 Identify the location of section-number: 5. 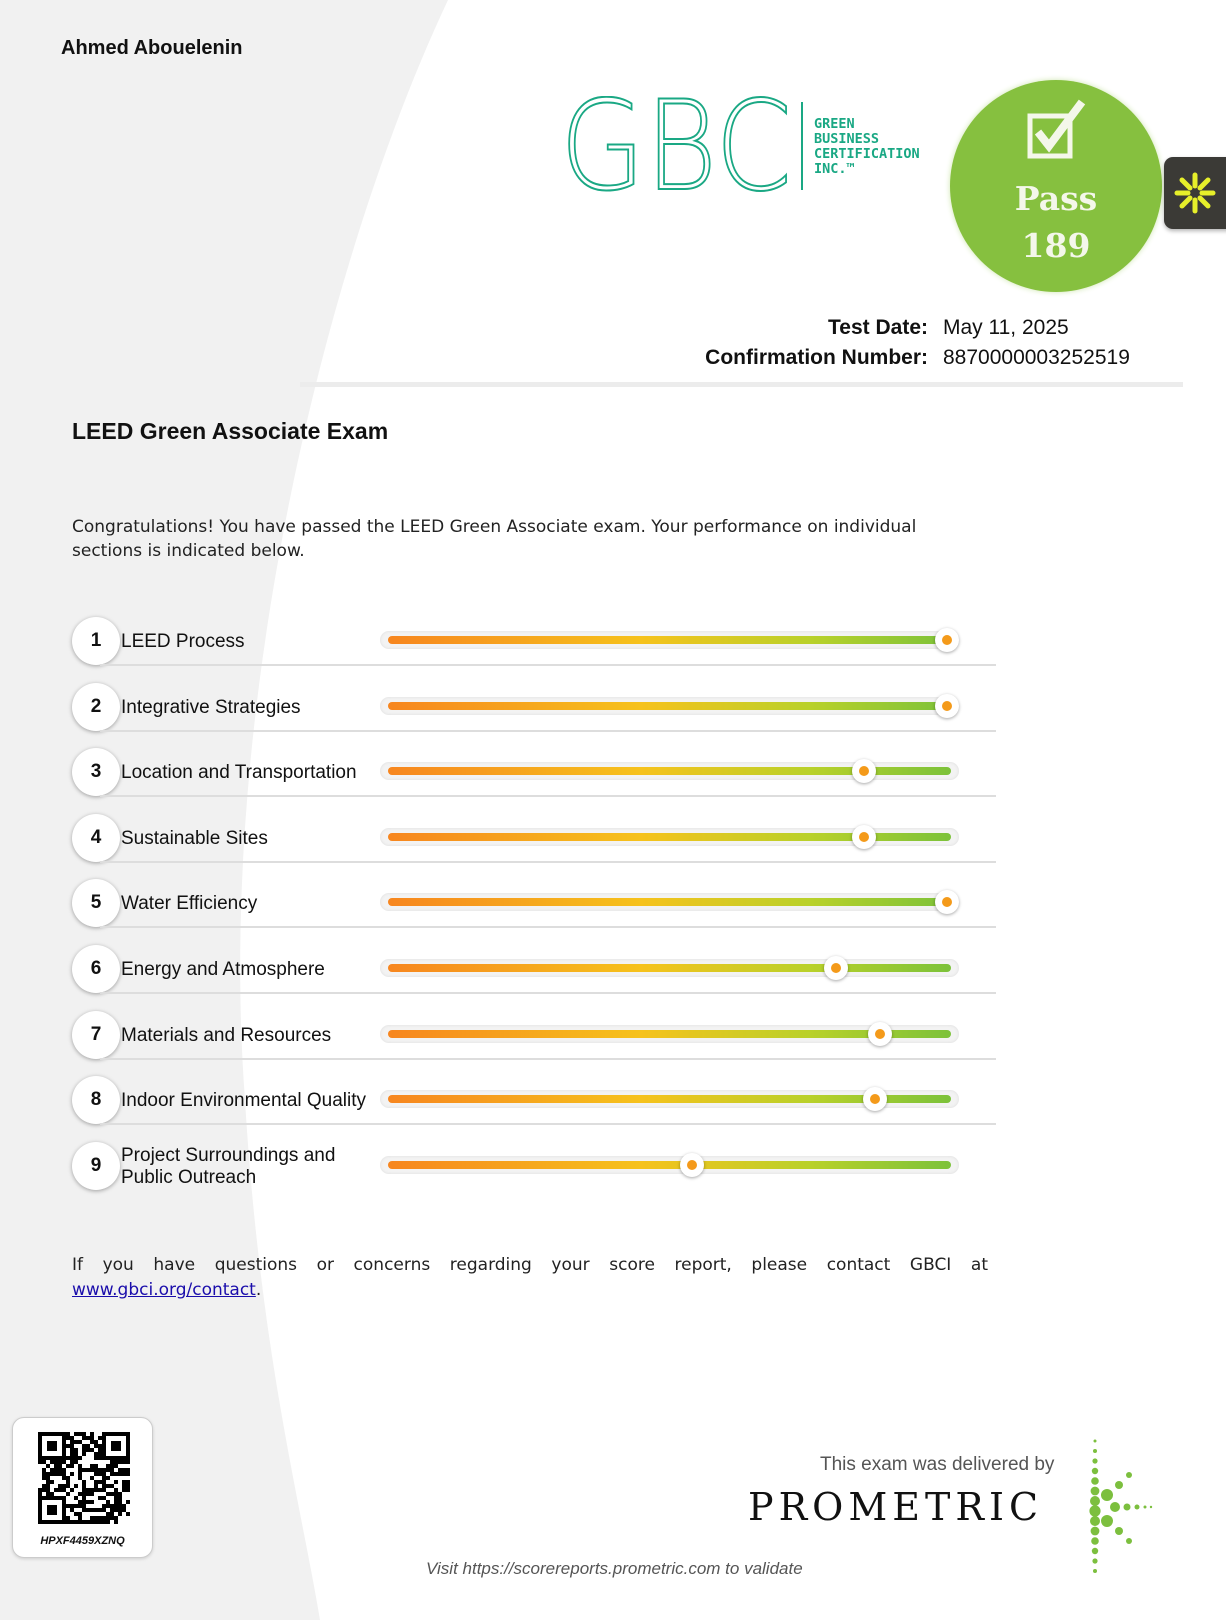
(96, 903).